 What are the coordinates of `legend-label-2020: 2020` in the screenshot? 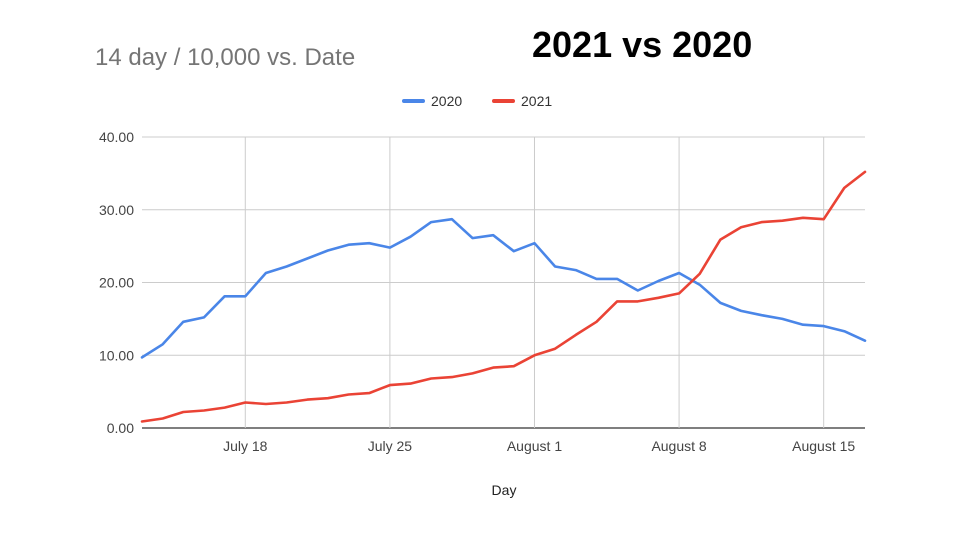 It's located at (446, 101).